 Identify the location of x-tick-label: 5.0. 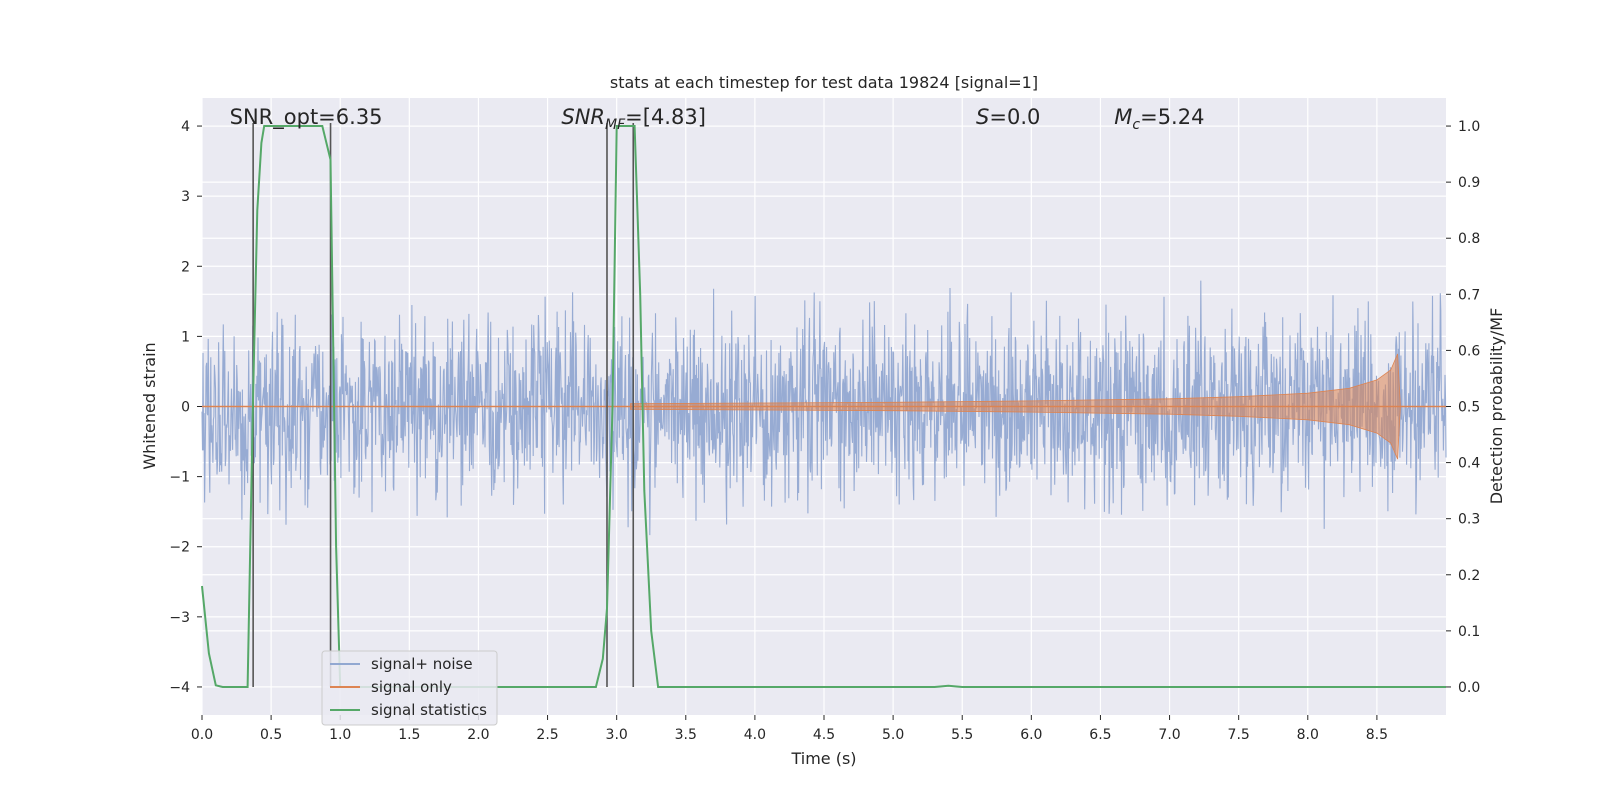
(893, 735).